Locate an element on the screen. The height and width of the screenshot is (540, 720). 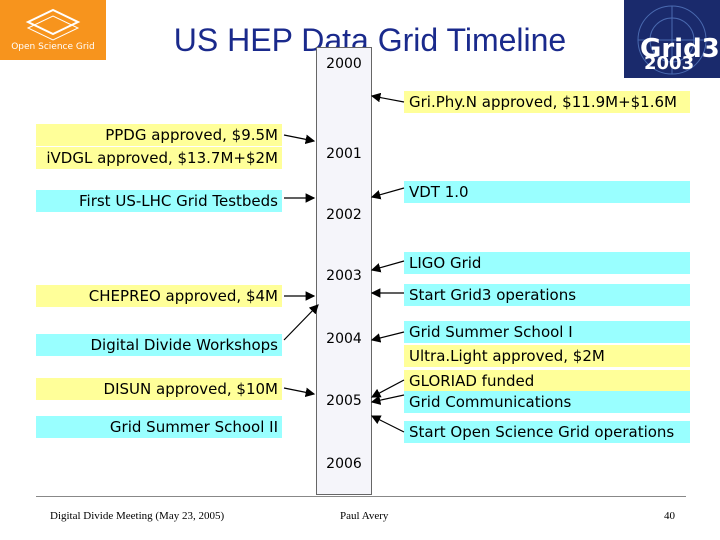
footer-divider is located at coordinates (361, 496).